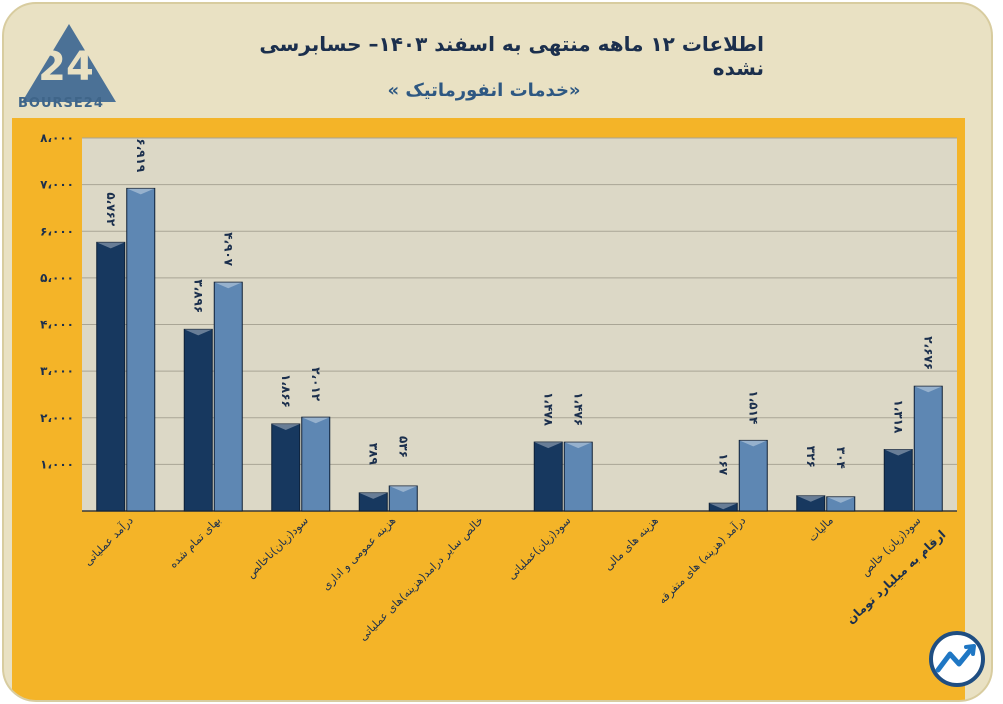 The width and height of the screenshot is (1003, 704). I want to click on value-label: ۳۲۶, so click(811, 457).